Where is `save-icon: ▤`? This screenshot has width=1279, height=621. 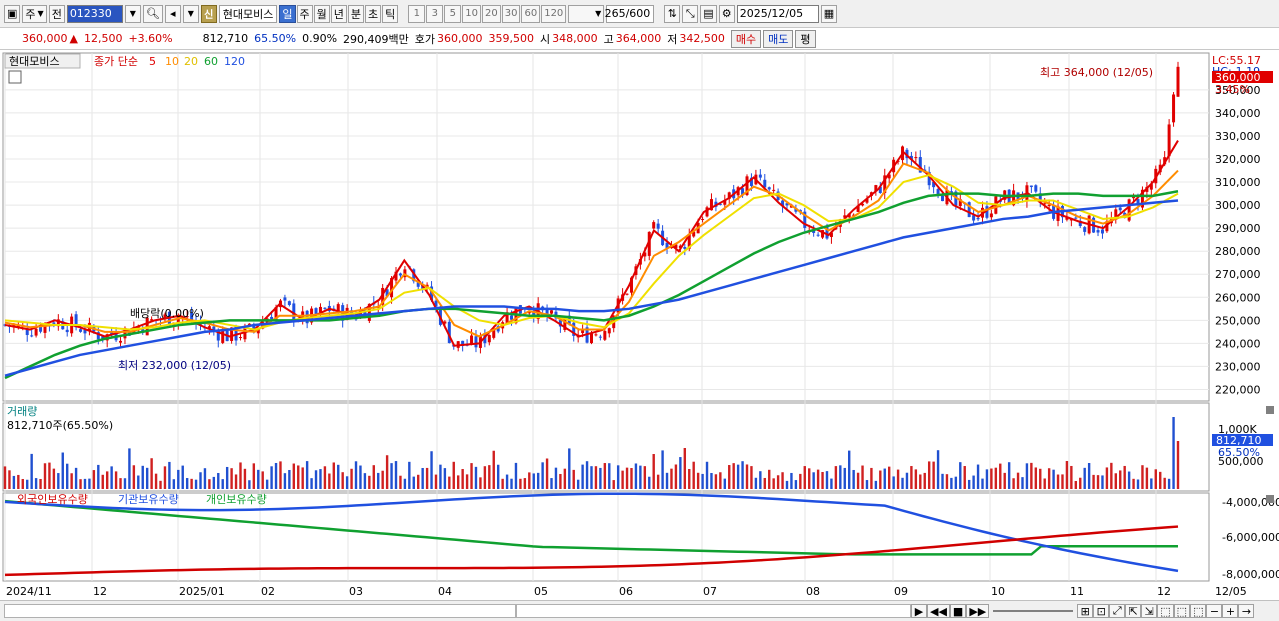 save-icon: ▤ is located at coordinates (708, 13).